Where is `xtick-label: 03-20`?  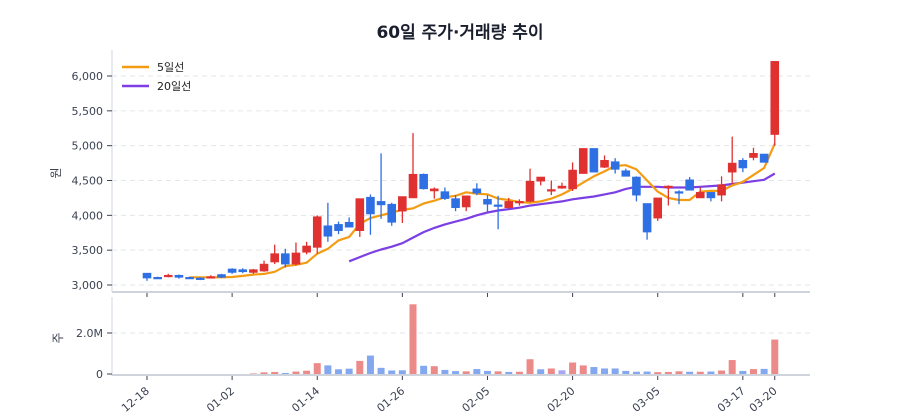 xtick-label: 03-20 is located at coordinates (763, 399).